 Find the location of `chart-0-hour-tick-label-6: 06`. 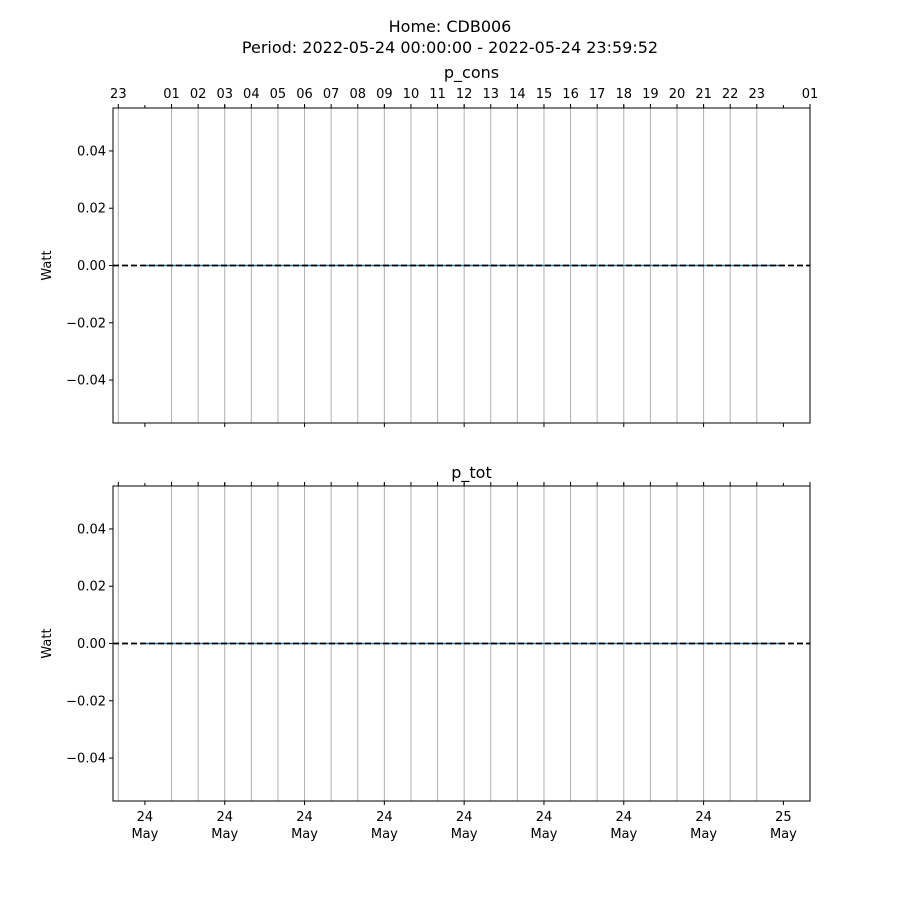

chart-0-hour-tick-label-6: 06 is located at coordinates (304, 94).